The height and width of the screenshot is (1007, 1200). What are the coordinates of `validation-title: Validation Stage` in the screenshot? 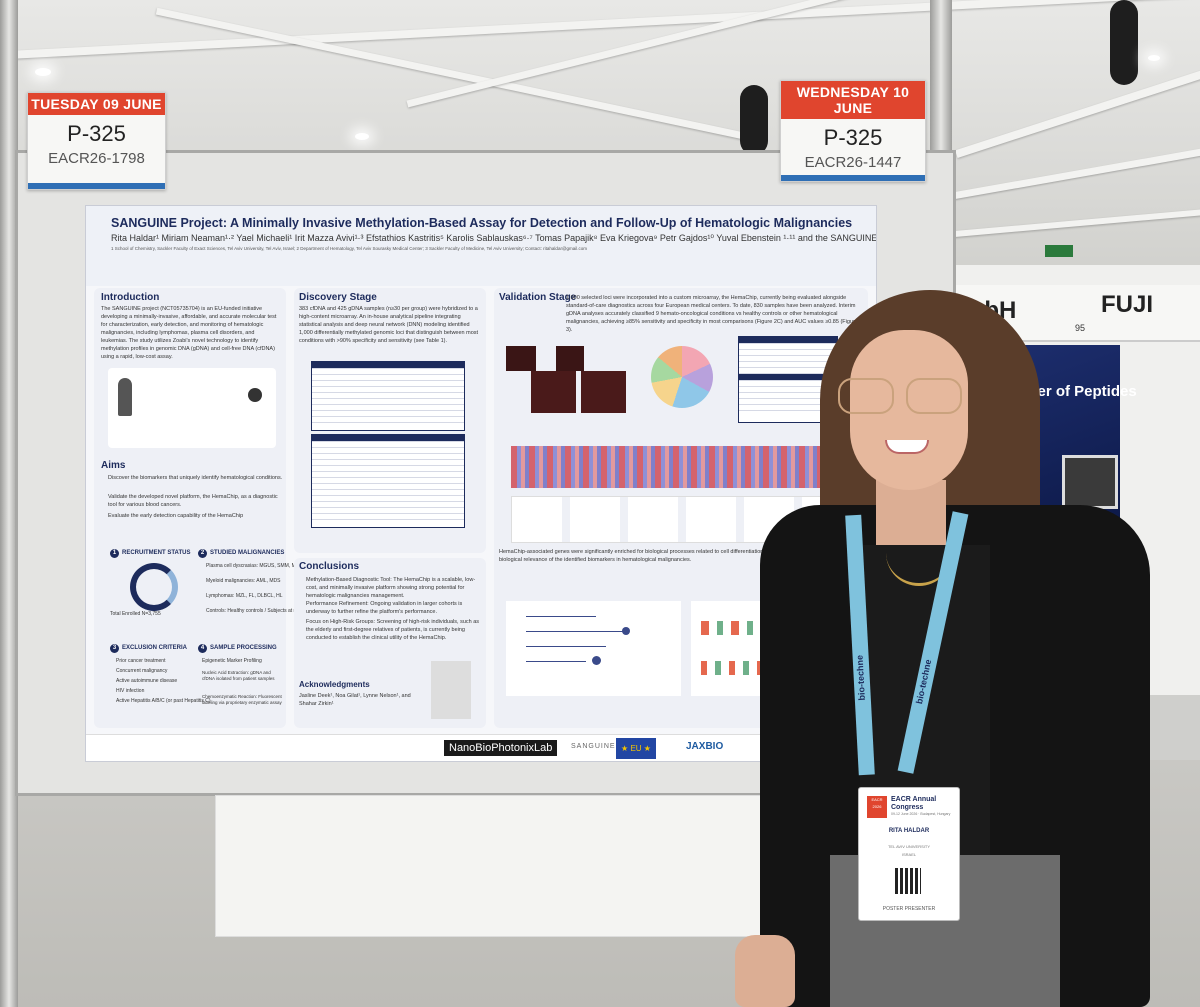 It's located at (538, 297).